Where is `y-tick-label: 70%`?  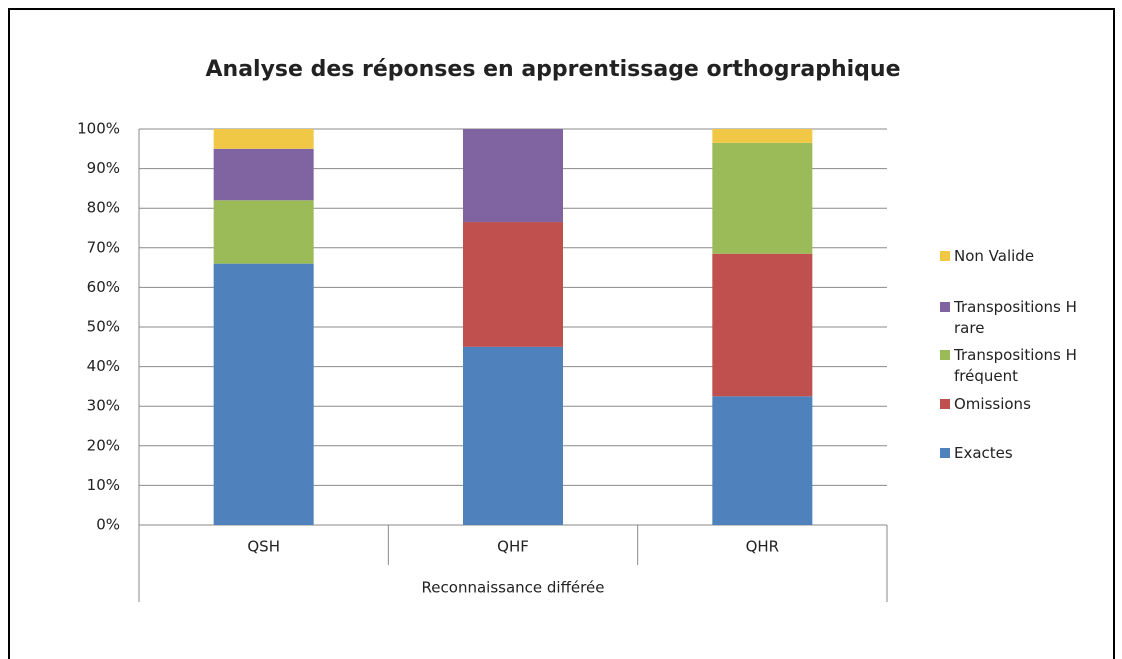 y-tick-label: 70% is located at coordinates (103, 247).